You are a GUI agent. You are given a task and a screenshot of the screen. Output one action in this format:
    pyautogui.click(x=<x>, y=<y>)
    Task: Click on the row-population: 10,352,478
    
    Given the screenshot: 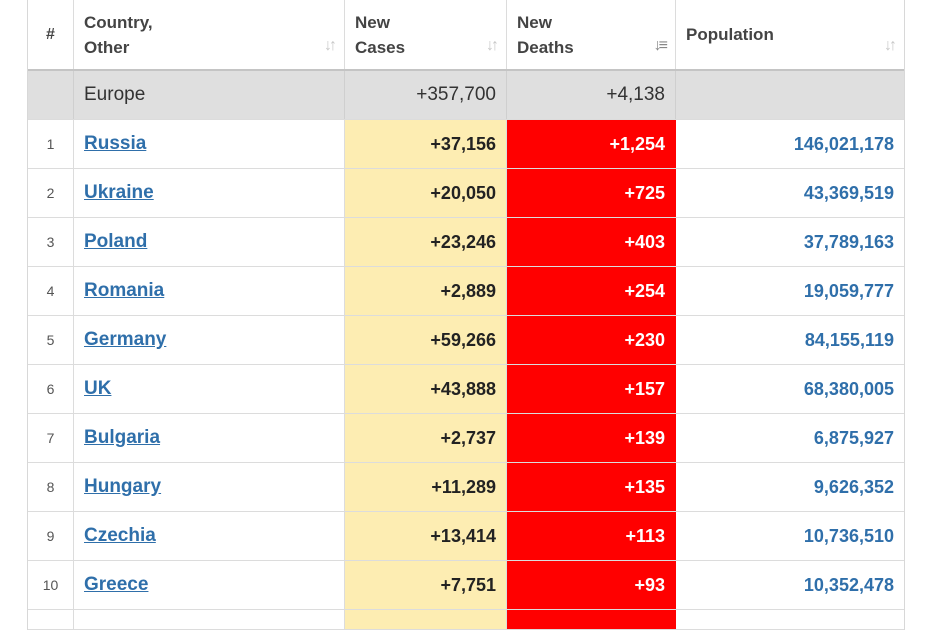 What is the action you would take?
    pyautogui.click(x=848, y=584)
    